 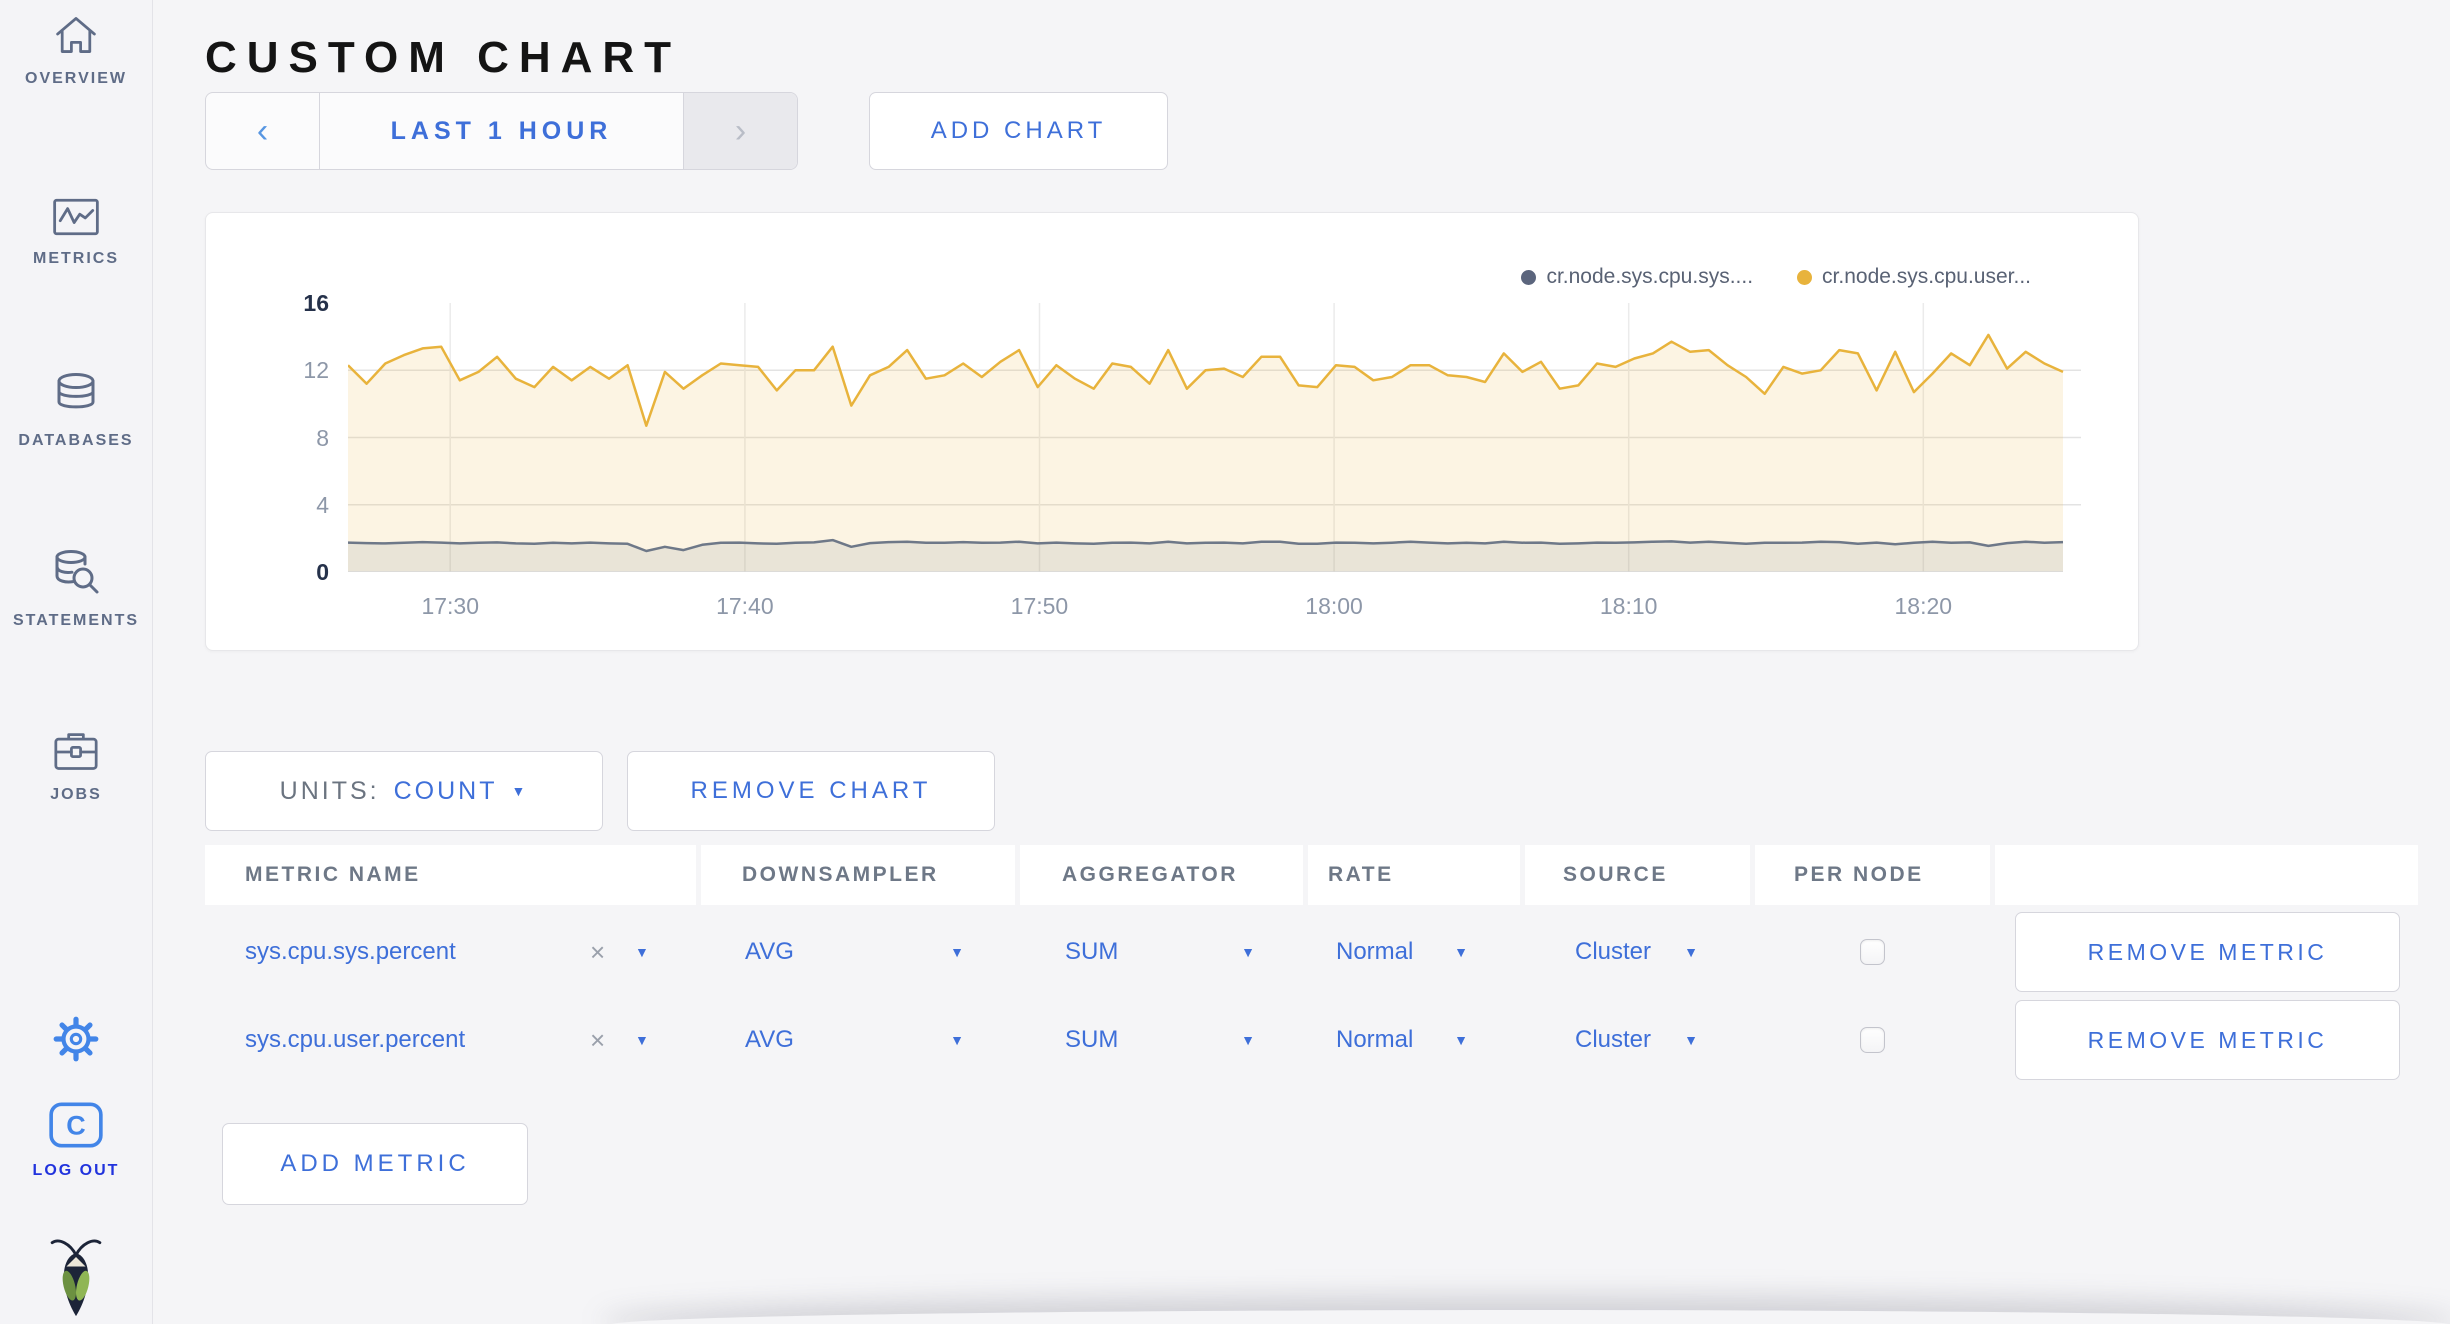 What do you see at coordinates (2206, 875) in the screenshot?
I see `column-header-actions` at bounding box center [2206, 875].